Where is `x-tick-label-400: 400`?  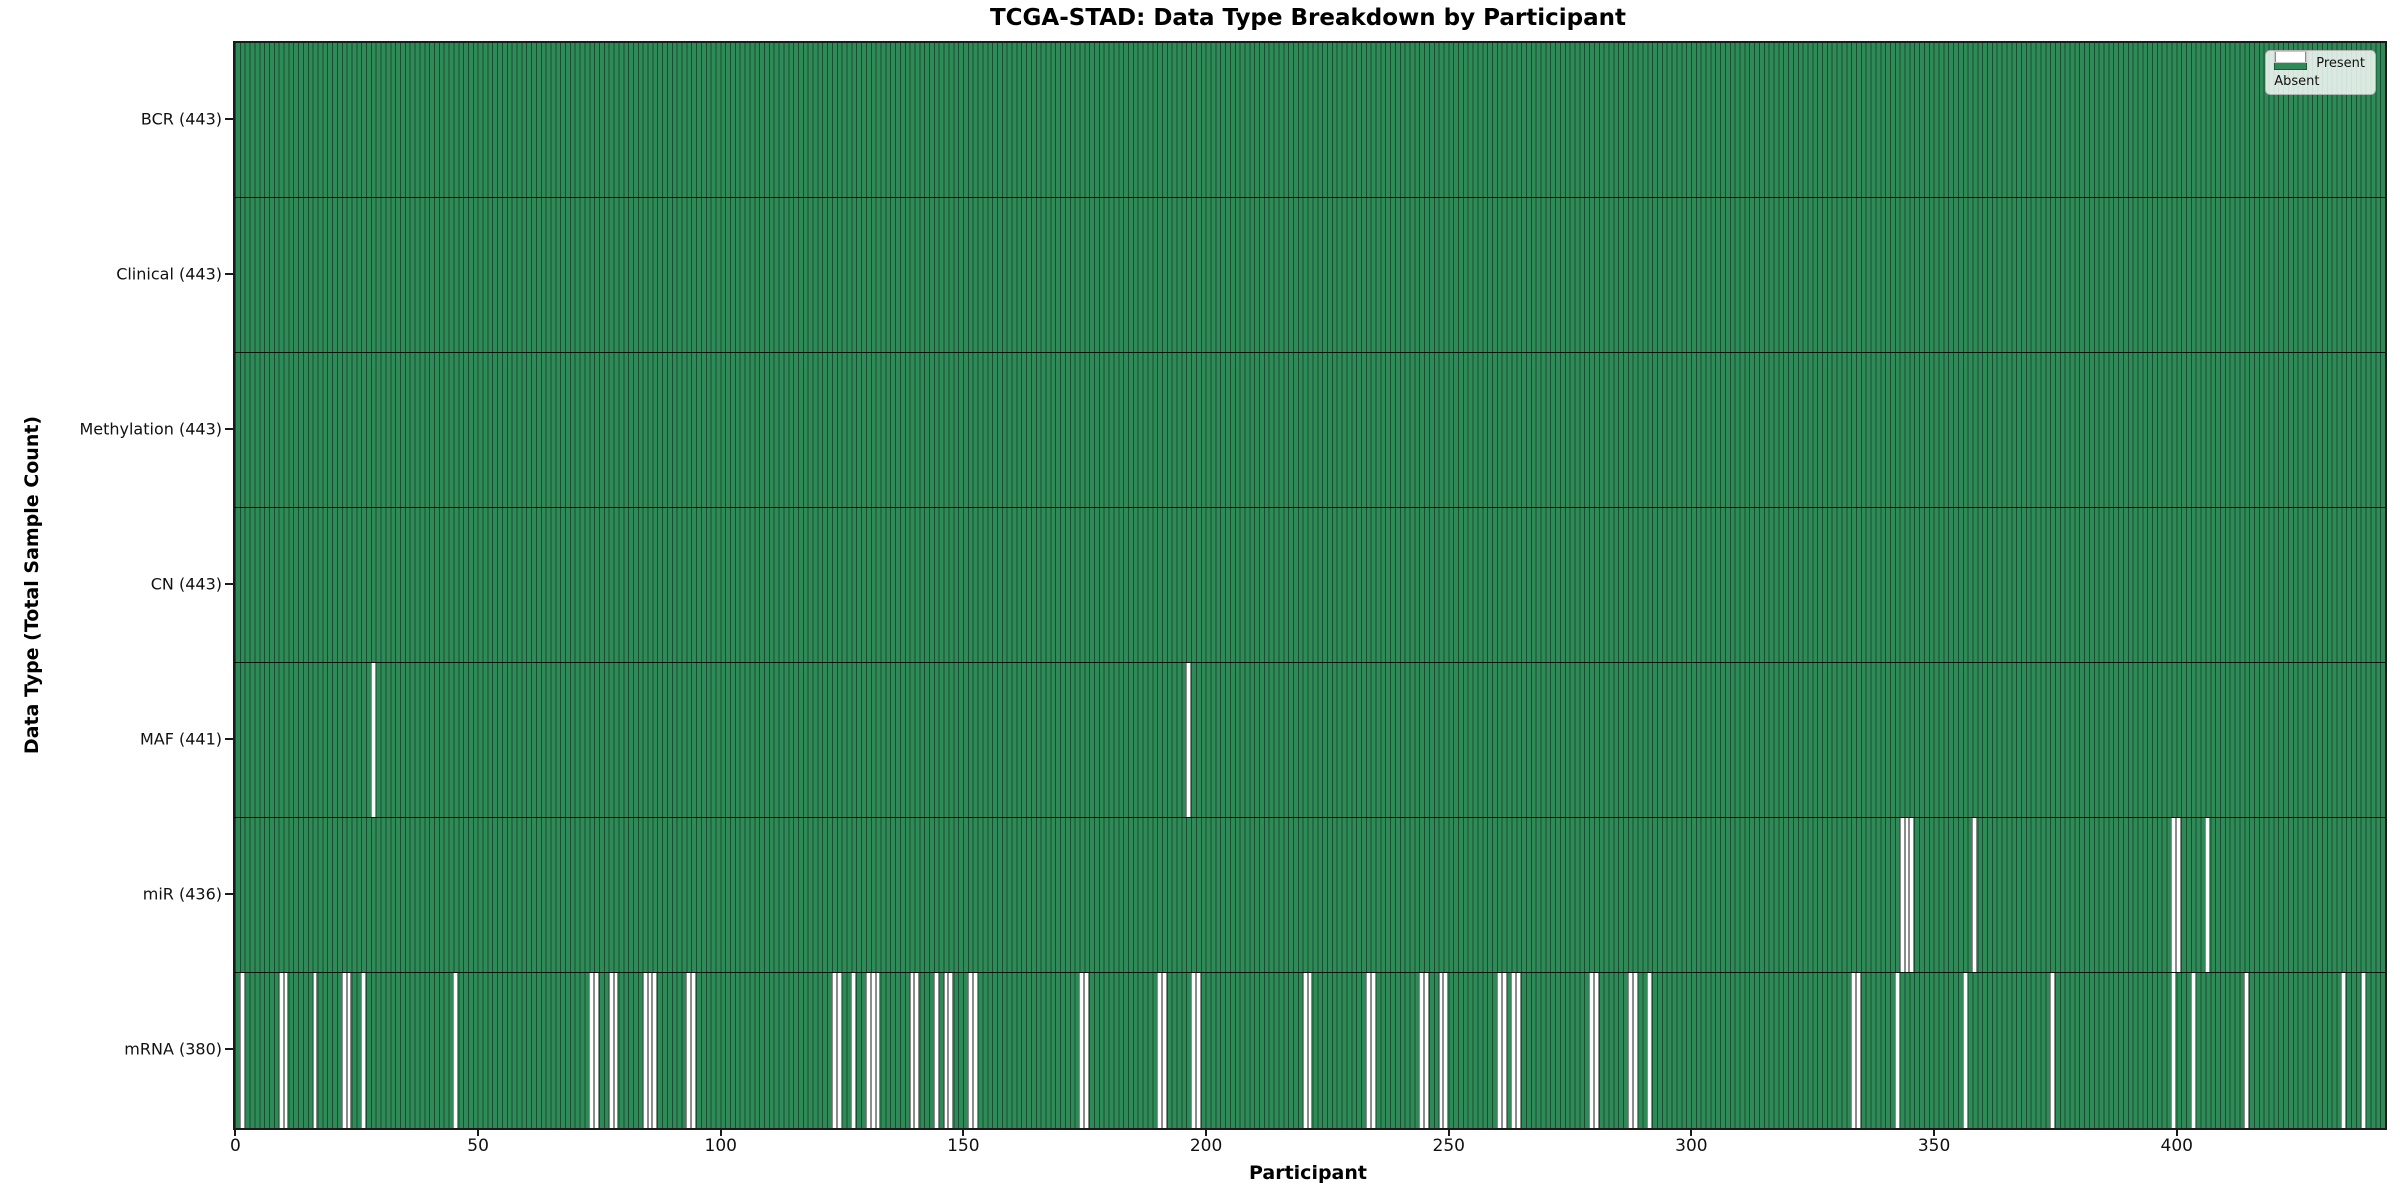
x-tick-label-400: 400 is located at coordinates (2176, 1146).